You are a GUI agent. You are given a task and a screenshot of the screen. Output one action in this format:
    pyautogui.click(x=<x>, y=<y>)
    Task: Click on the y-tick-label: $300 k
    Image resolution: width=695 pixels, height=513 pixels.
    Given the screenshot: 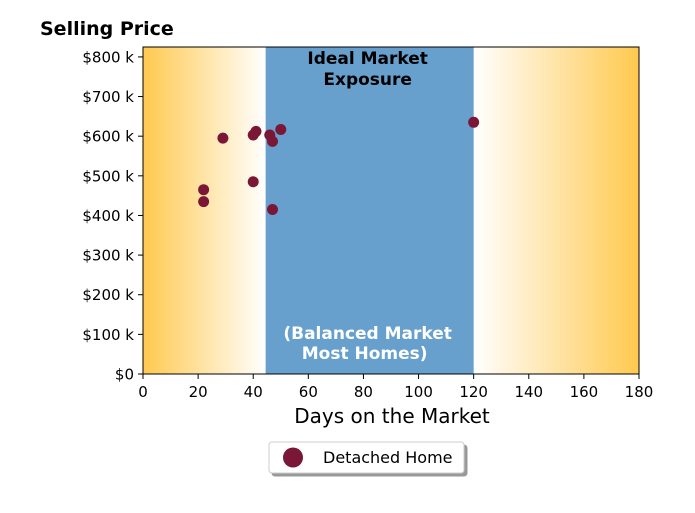 What is the action you would take?
    pyautogui.click(x=108, y=256)
    